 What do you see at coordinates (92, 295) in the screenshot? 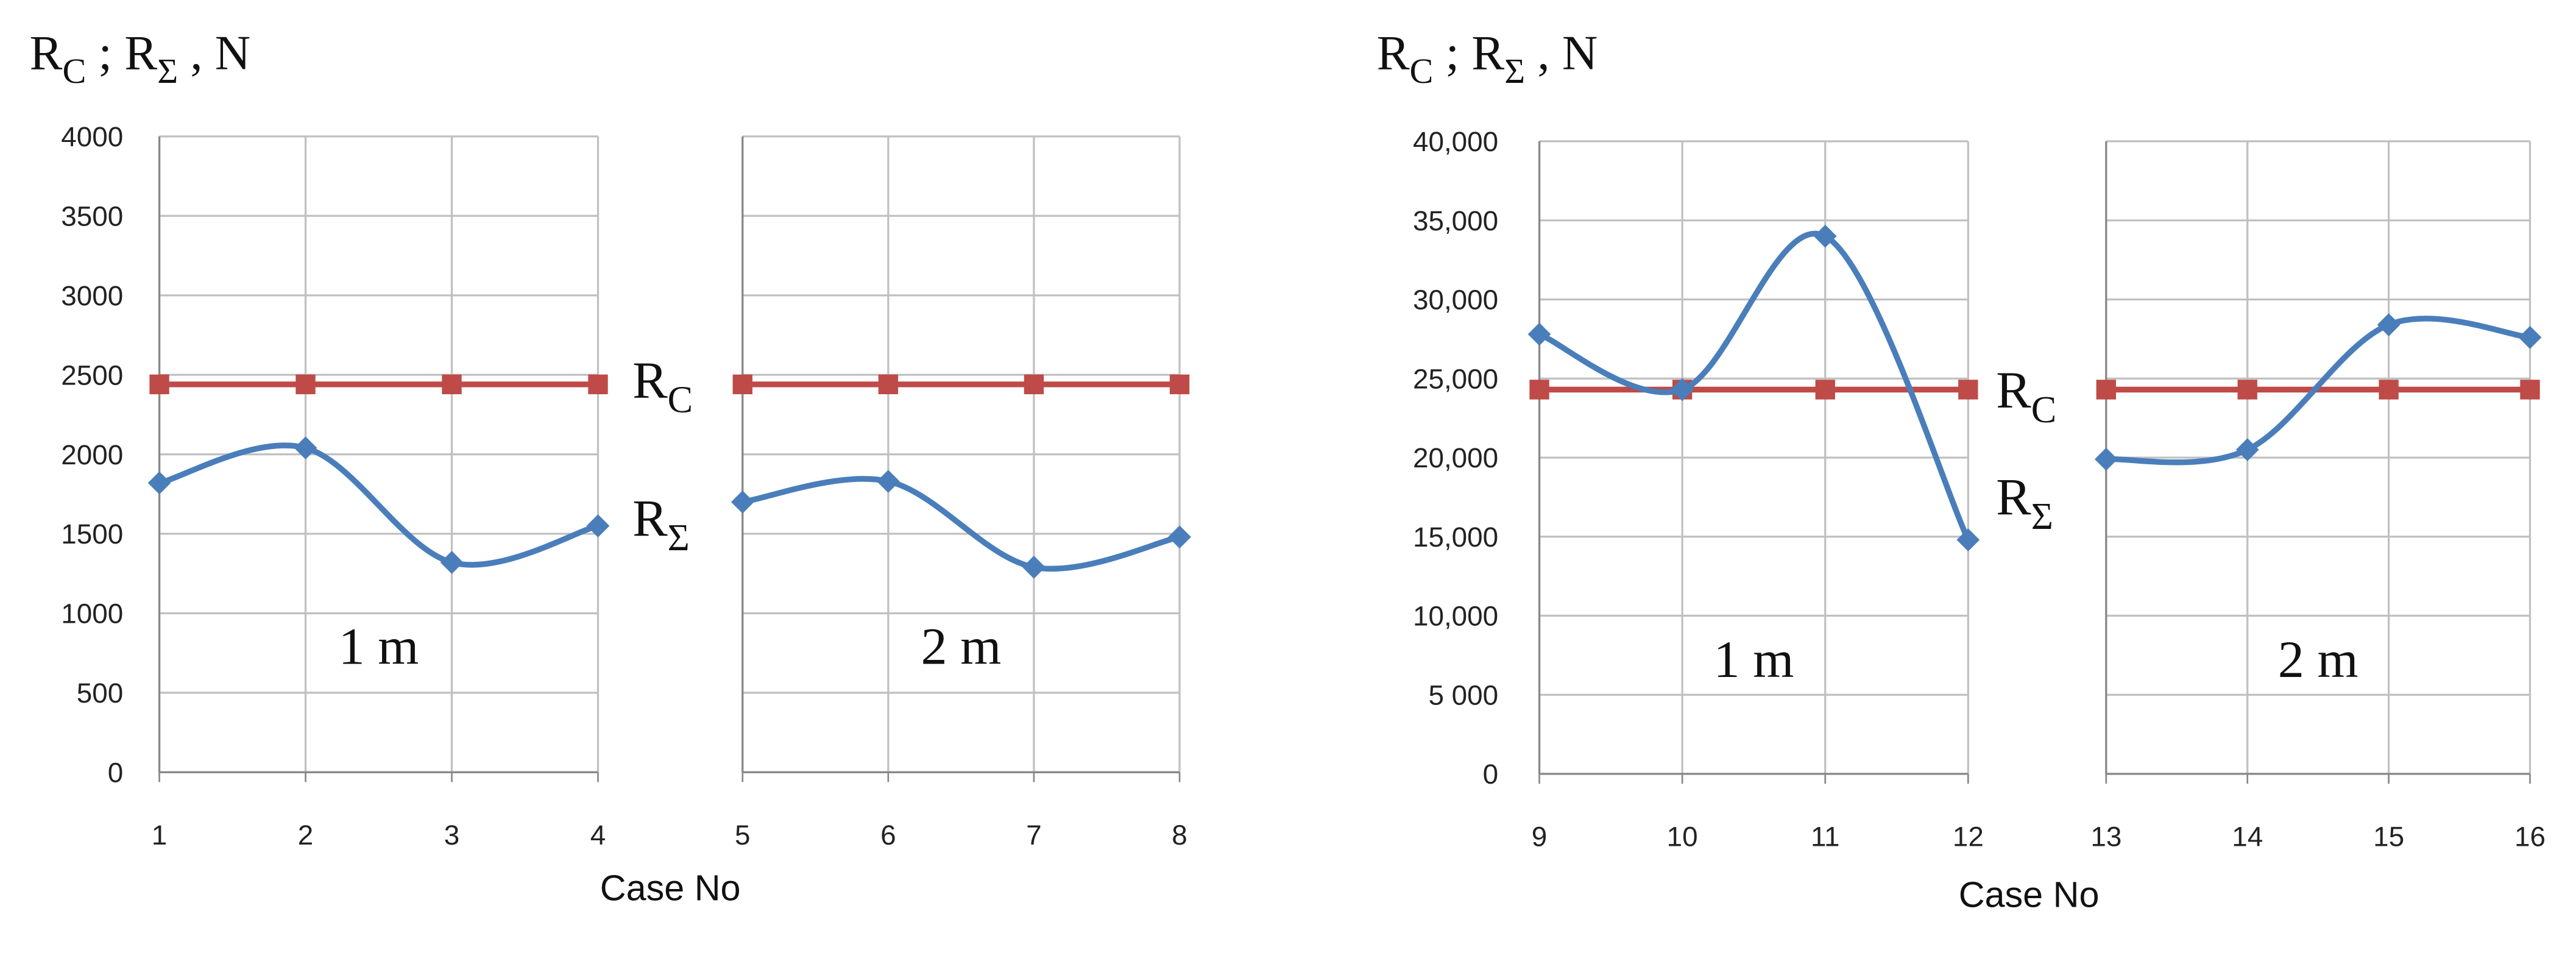
I see `y-tick-label: 3000` at bounding box center [92, 295].